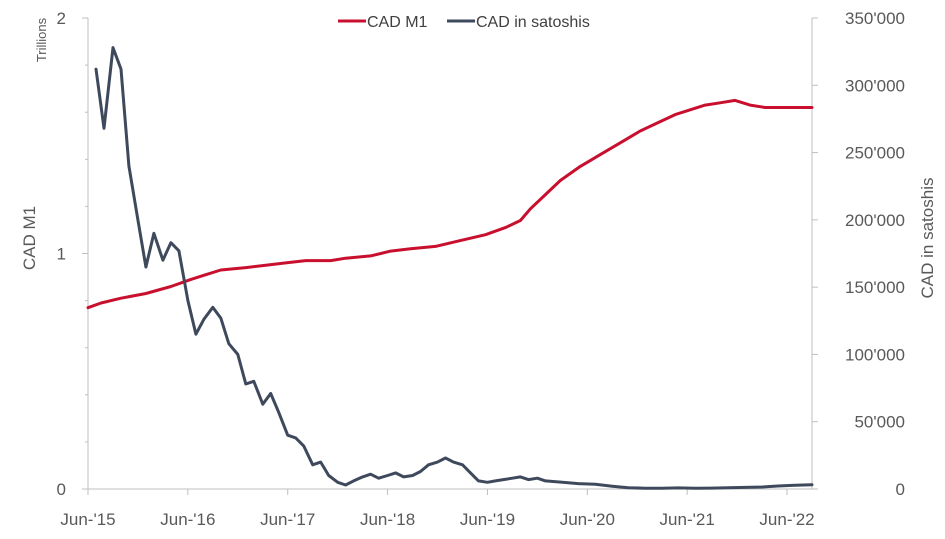 The image size is (945, 539). Describe the element at coordinates (41, 39) in the screenshot. I see `left-axis-unit-label: Trillions` at that location.